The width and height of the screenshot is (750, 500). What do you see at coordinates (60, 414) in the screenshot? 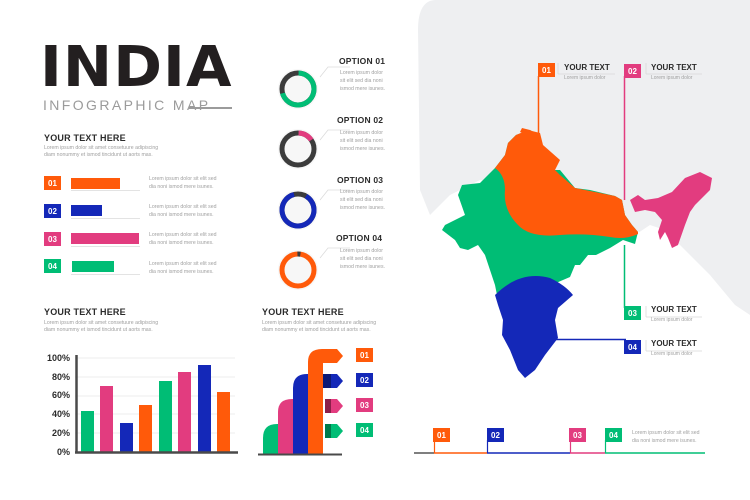
I see `y-tick-label: 40%` at bounding box center [60, 414].